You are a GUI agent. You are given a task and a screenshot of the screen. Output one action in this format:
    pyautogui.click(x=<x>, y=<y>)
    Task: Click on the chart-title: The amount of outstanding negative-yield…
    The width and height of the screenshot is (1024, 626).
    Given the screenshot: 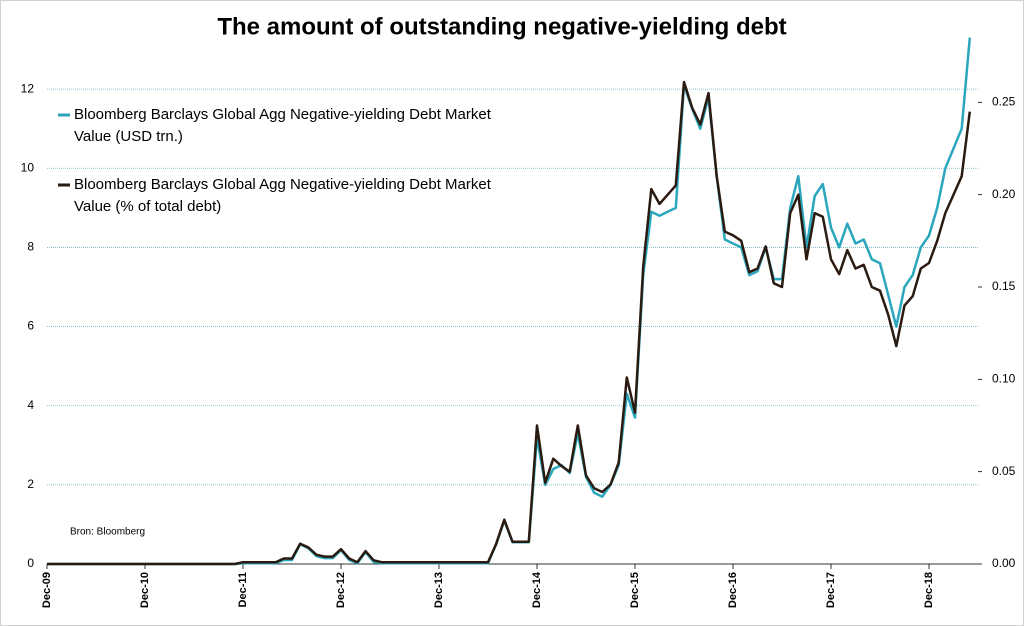 What is the action you would take?
    pyautogui.click(x=501, y=26)
    